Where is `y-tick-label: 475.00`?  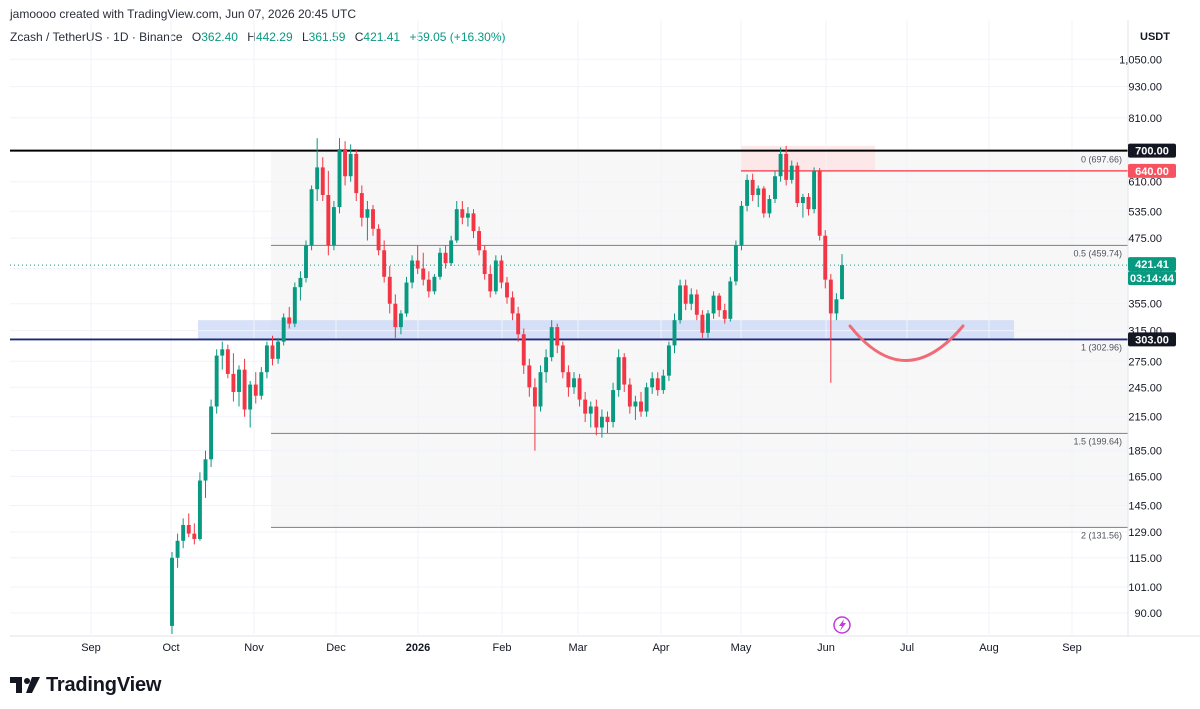
y-tick-label: 475.00 is located at coordinates (1145, 239).